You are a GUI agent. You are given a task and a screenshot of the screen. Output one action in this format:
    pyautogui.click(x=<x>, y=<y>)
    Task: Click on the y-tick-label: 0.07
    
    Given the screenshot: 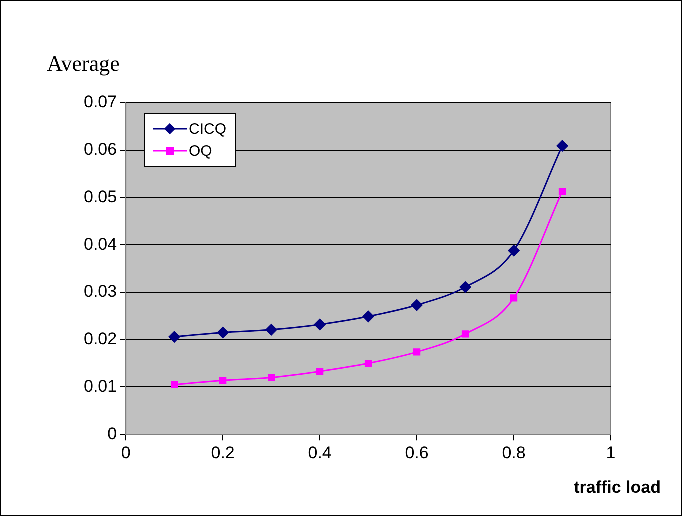 What is the action you would take?
    pyautogui.click(x=101, y=102)
    